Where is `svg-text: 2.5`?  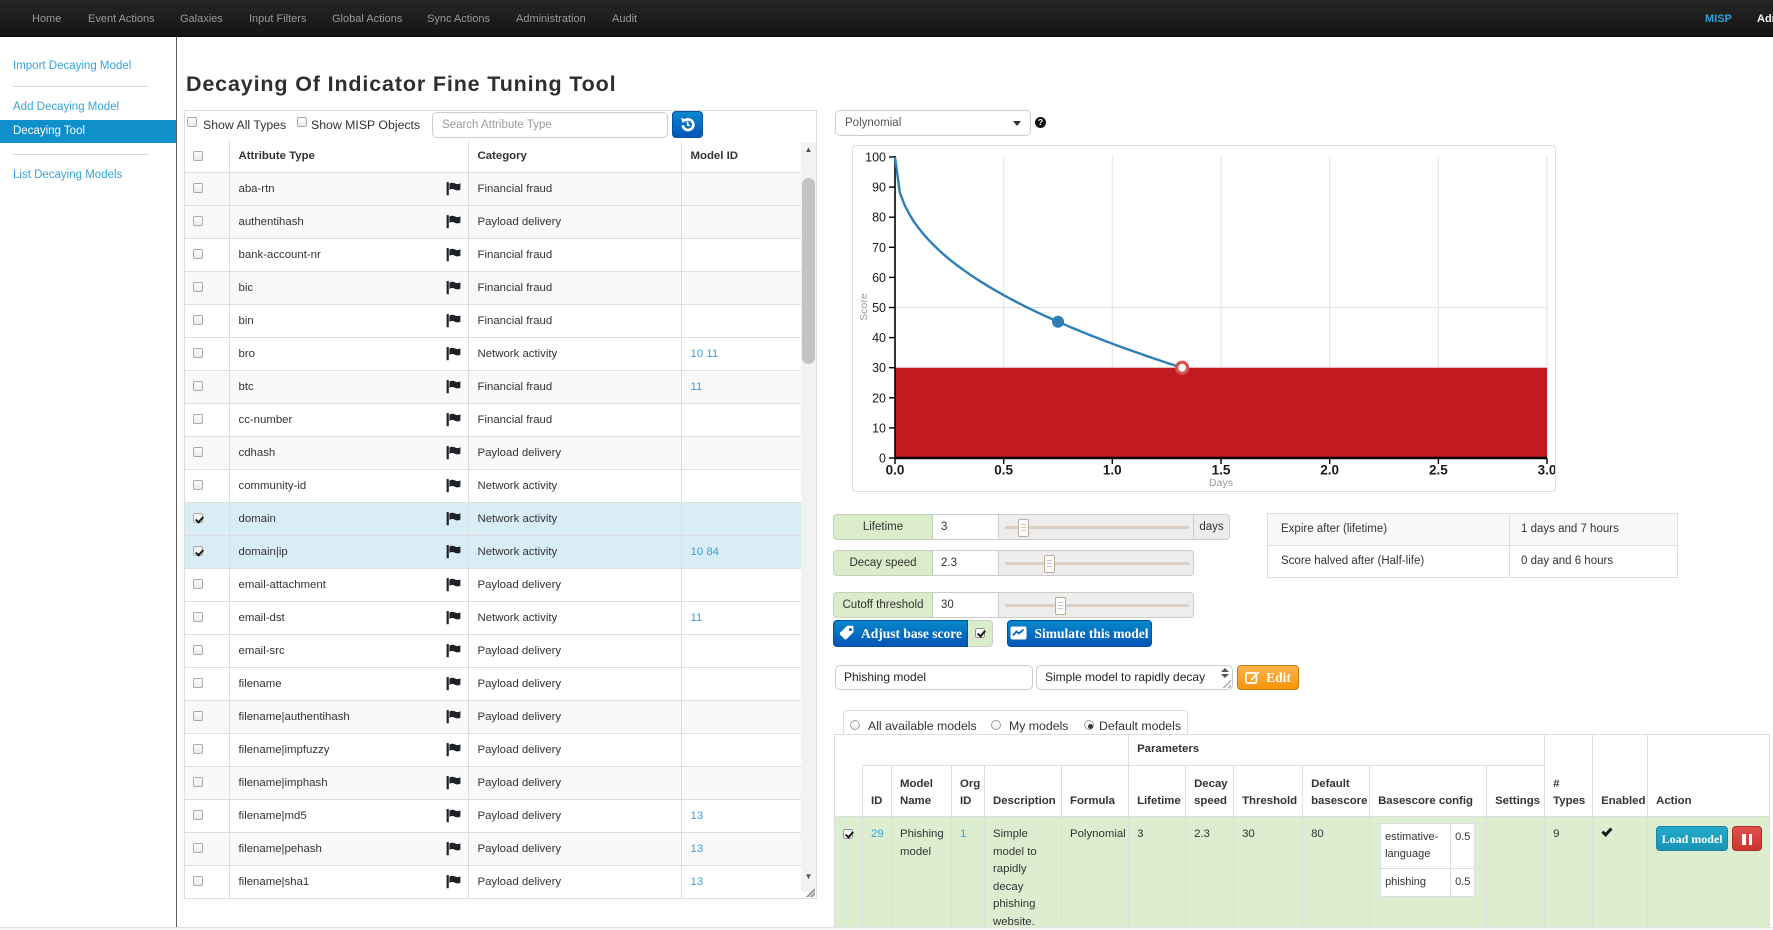 svg-text: 2.5 is located at coordinates (1438, 470).